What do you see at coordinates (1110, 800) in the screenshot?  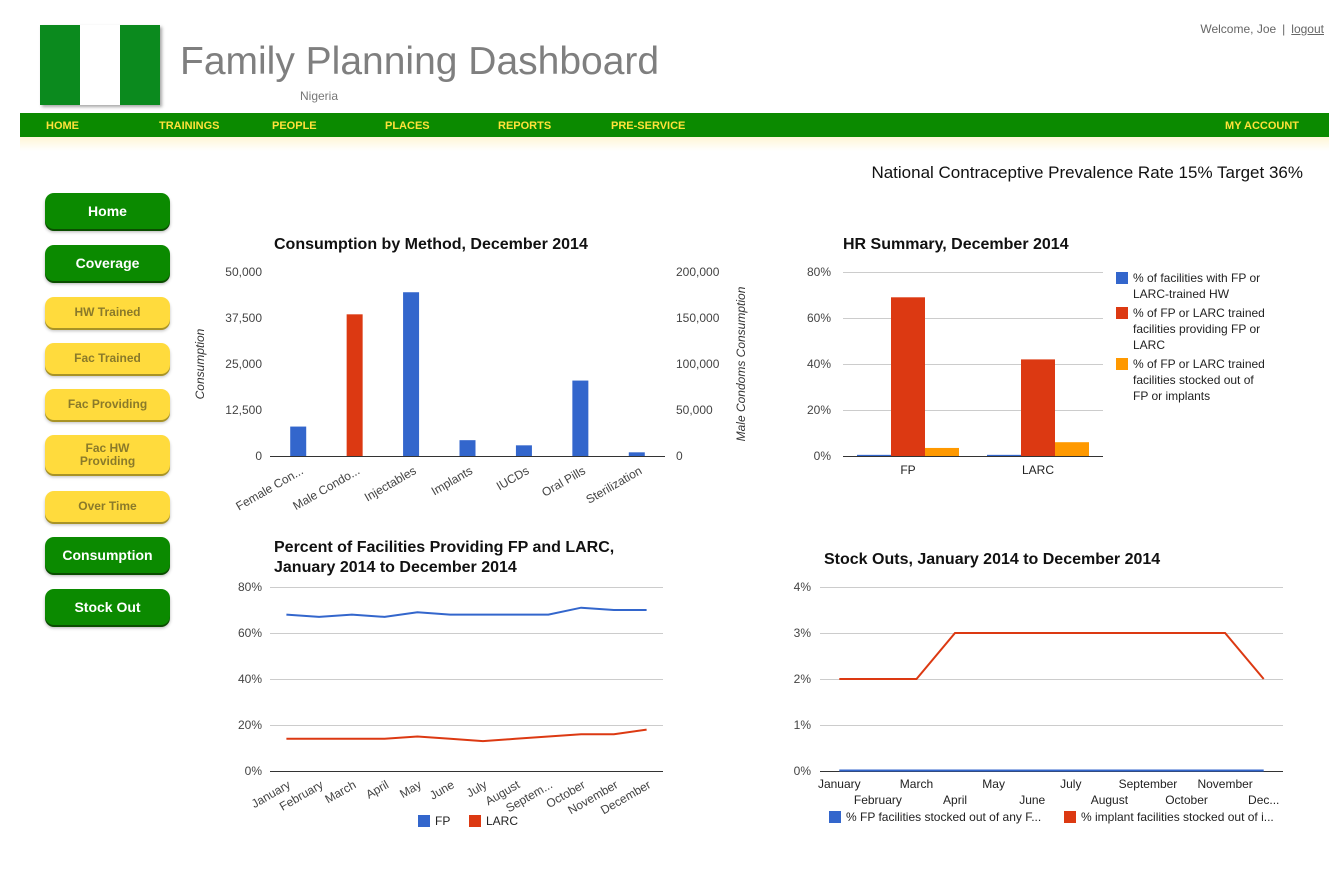 I see `stockouts-xtick-label: August` at bounding box center [1110, 800].